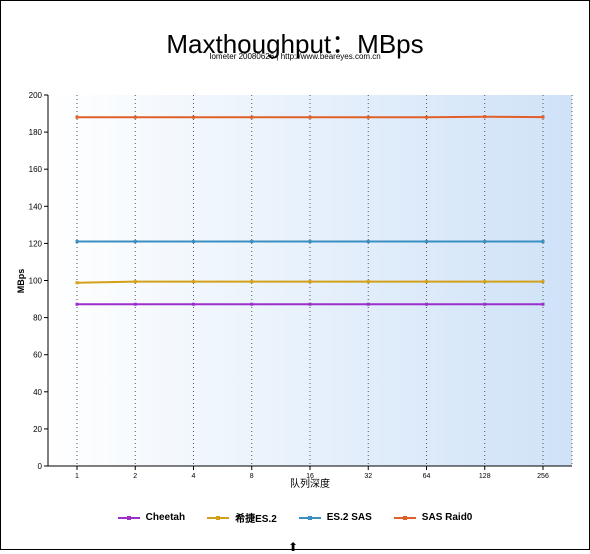  I want to click on legend-item: ES.2 SAS, so click(335, 517).